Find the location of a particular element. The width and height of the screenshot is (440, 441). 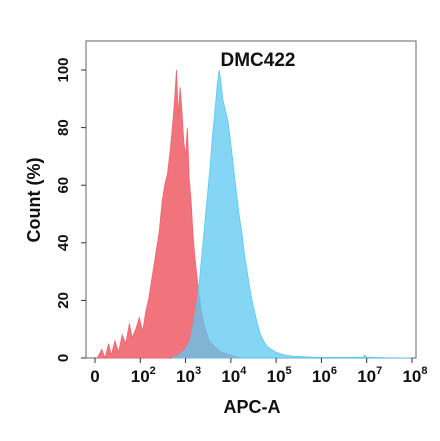

x-tick-label-6: 10⁷ is located at coordinates (369, 375).